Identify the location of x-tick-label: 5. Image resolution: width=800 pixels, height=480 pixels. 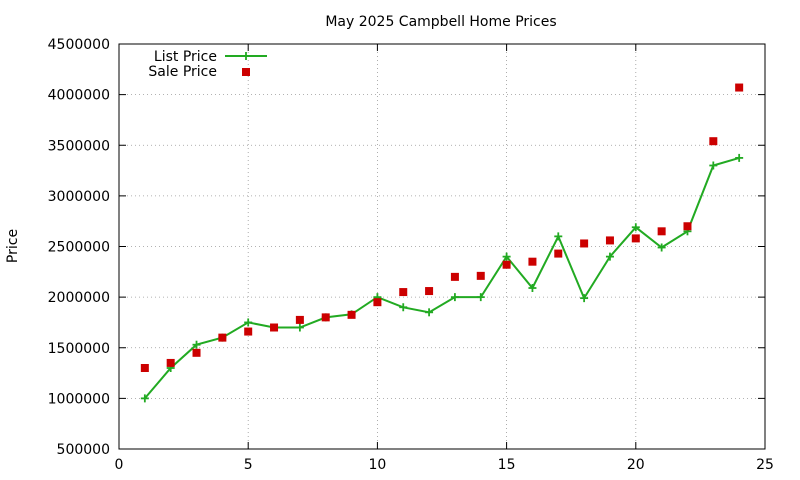
(248, 465).